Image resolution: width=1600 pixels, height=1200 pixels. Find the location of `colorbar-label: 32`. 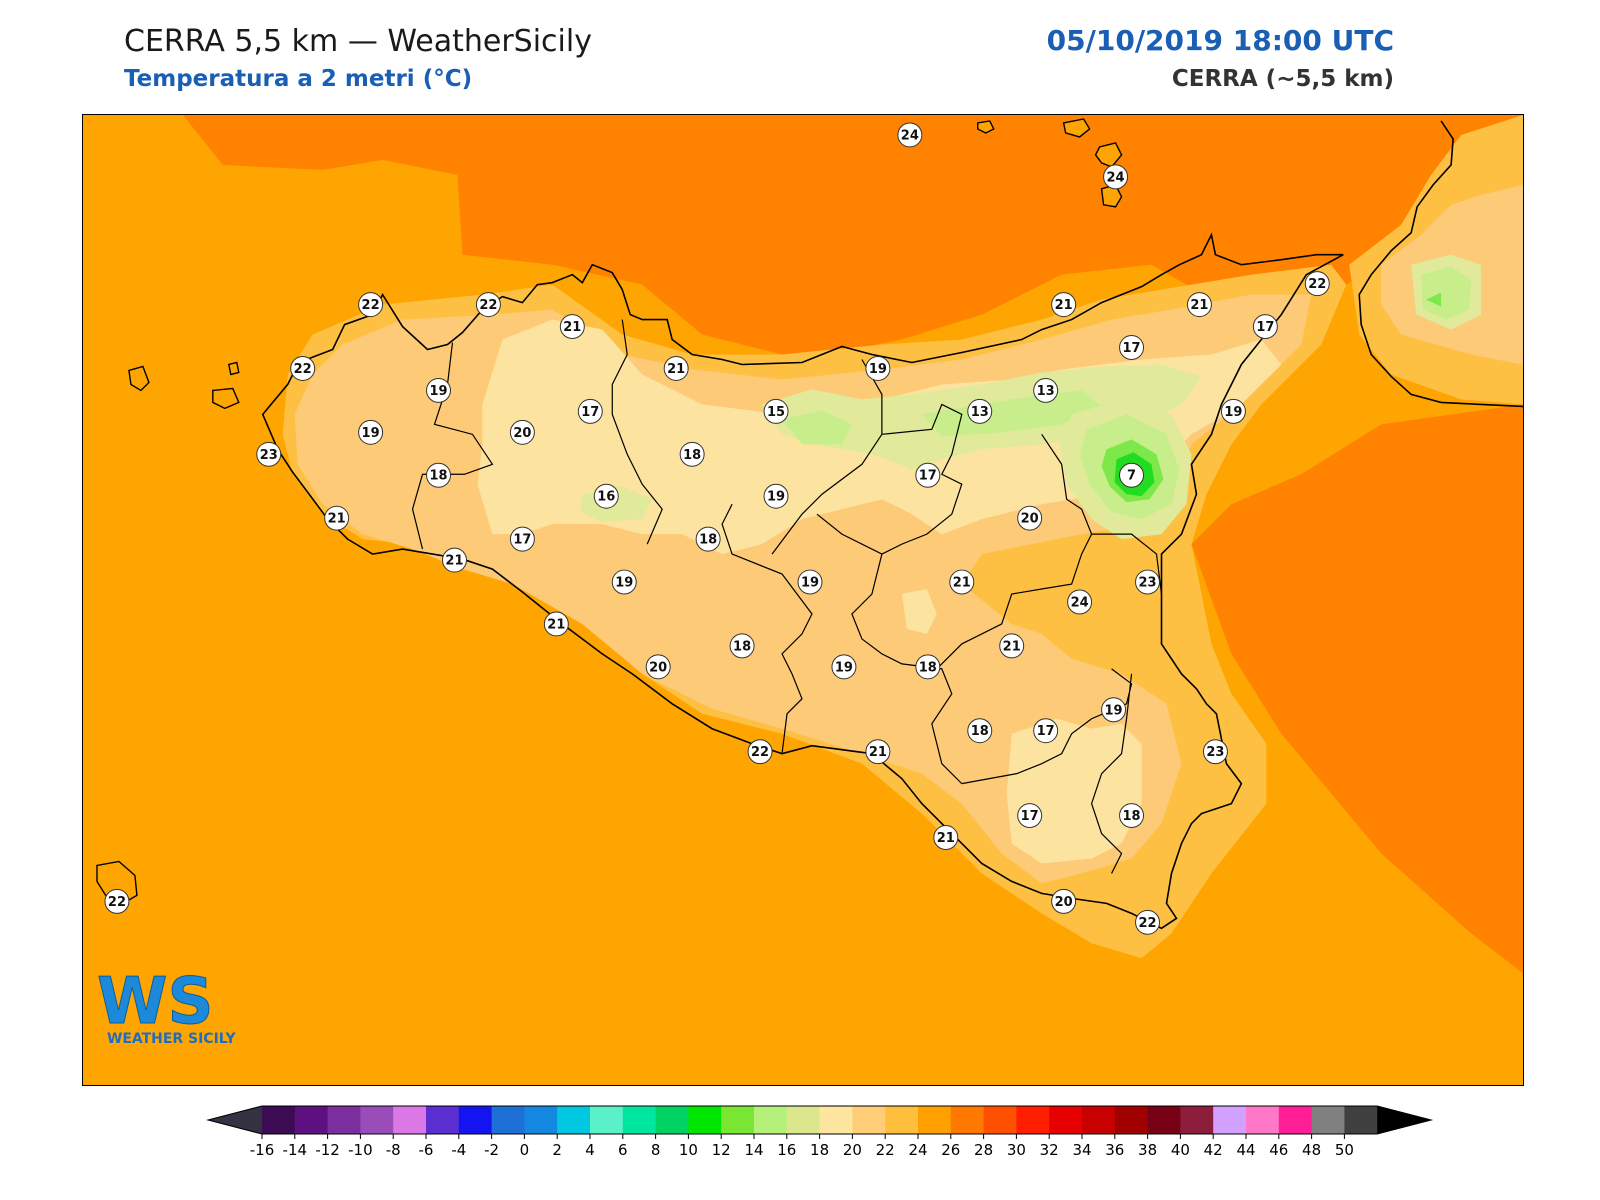

colorbar-label: 32 is located at coordinates (1049, 1150).